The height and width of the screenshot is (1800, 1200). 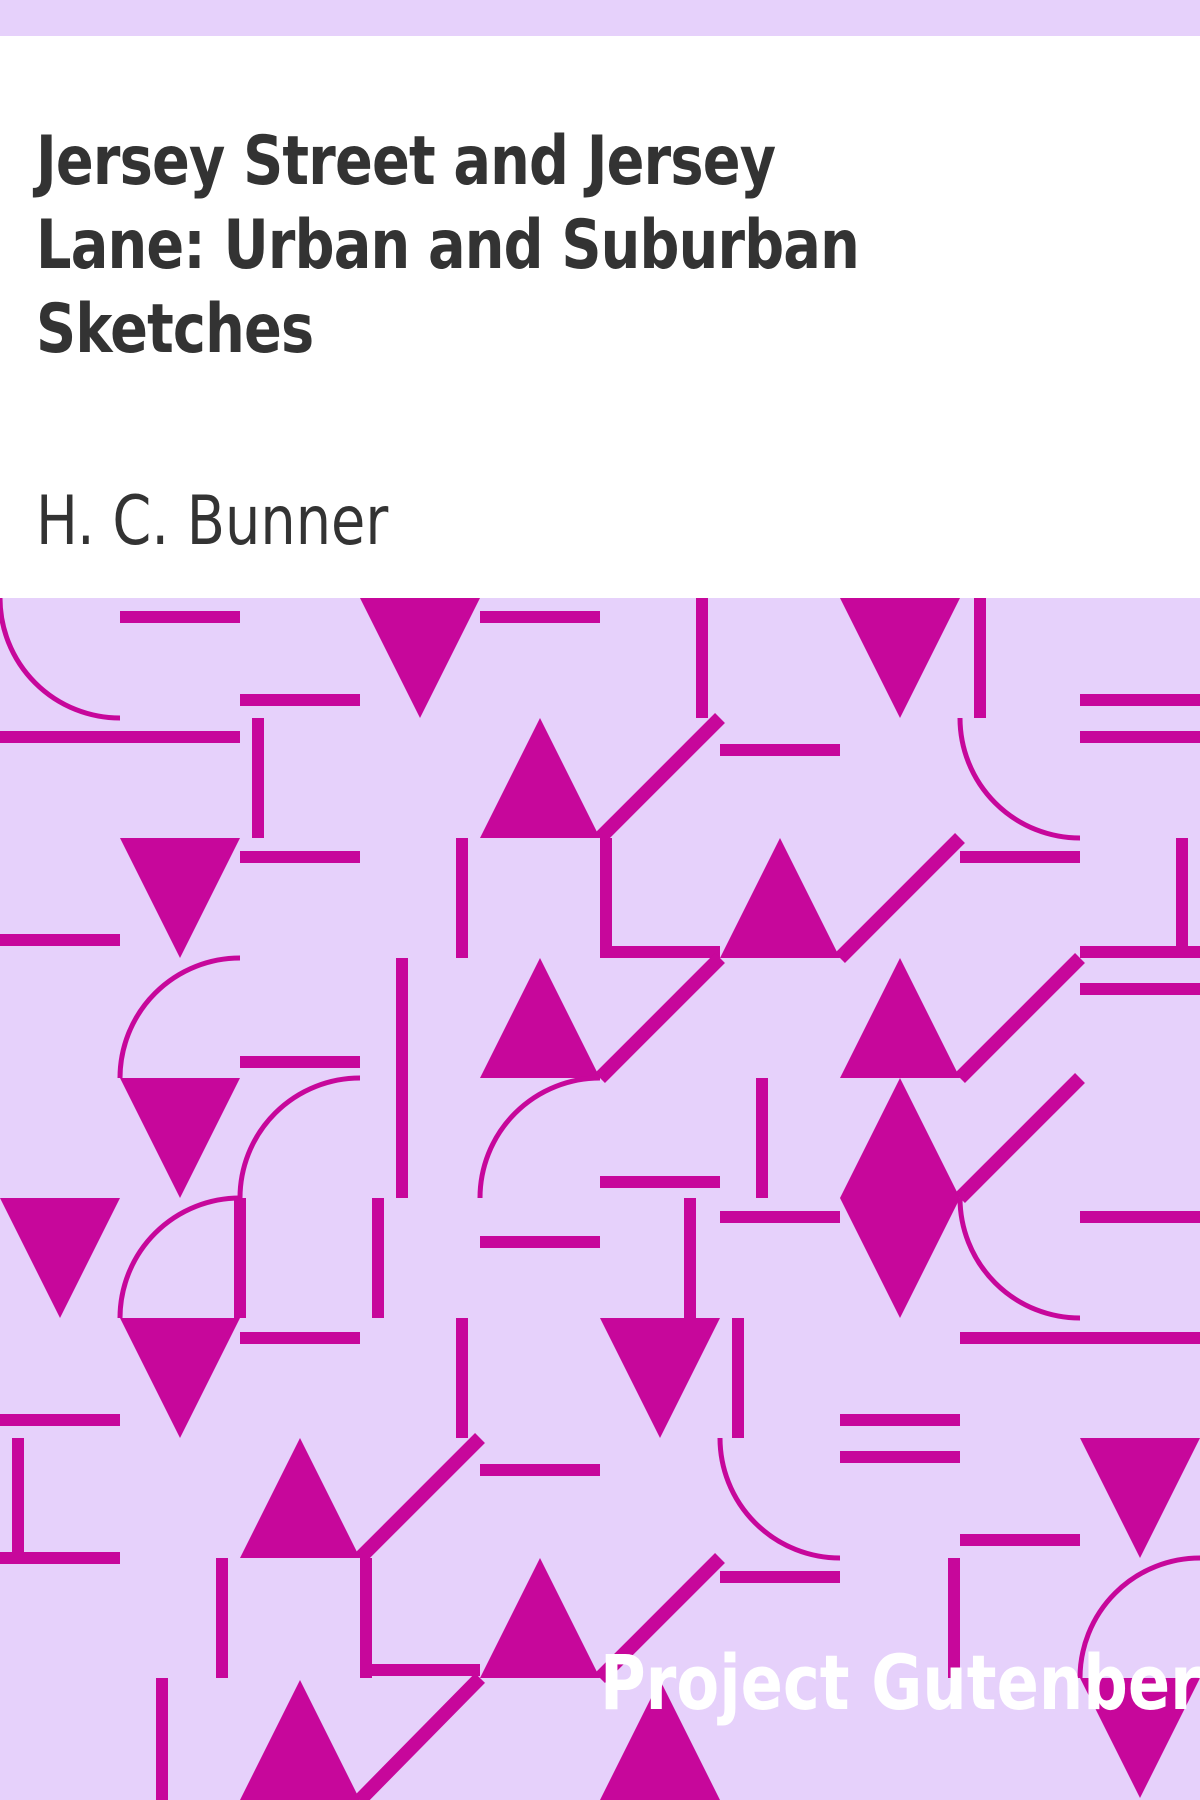 I want to click on top-strip, so click(x=600, y=18).